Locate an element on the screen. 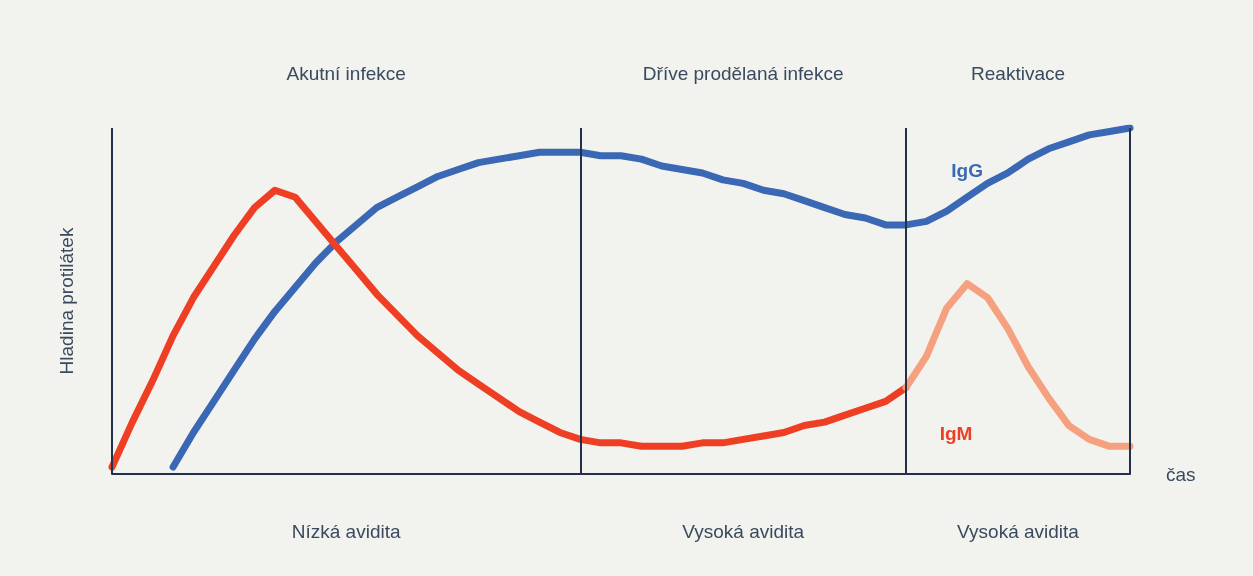 This screenshot has height=576, width=1253. text: Akutní infekce is located at coordinates (346, 73).